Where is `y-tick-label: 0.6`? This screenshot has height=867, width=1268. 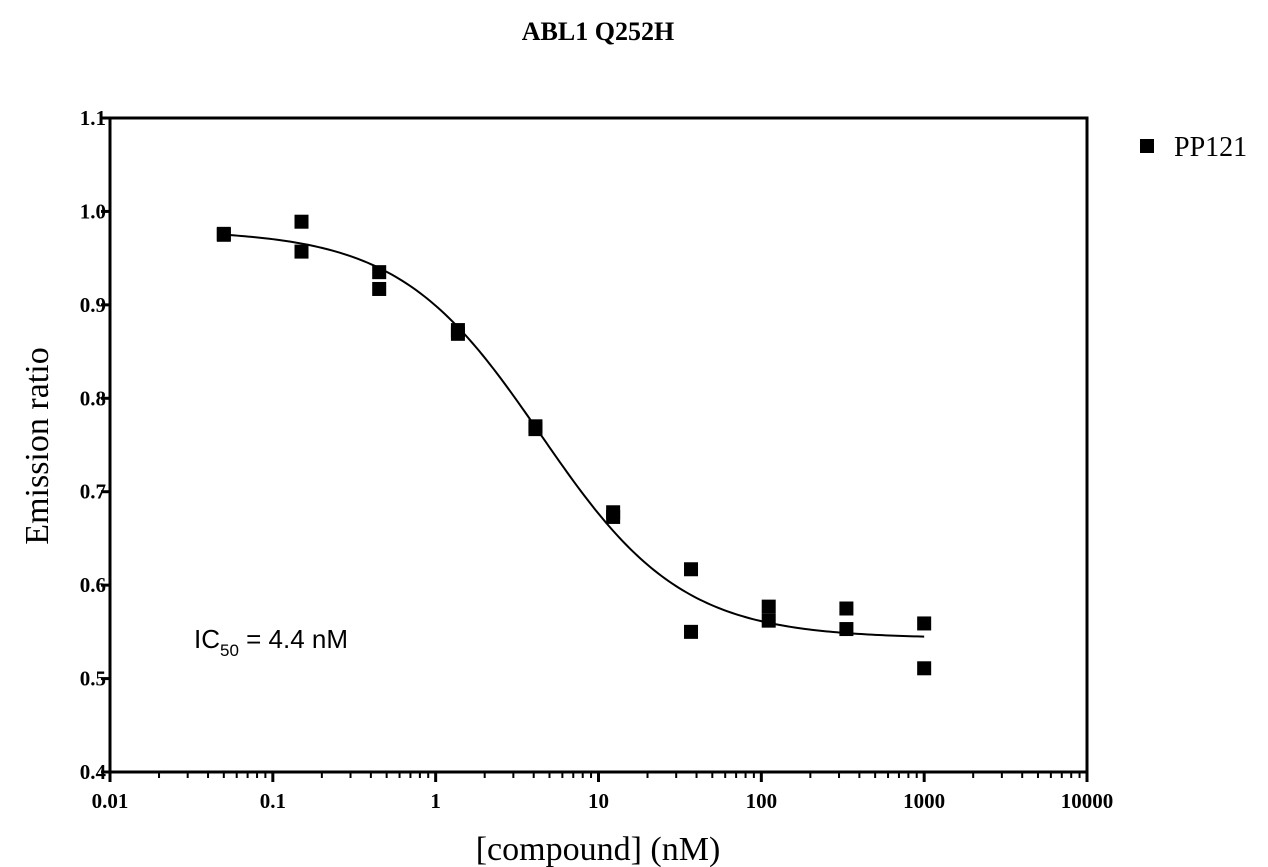 y-tick-label: 0.6 is located at coordinates (93, 585).